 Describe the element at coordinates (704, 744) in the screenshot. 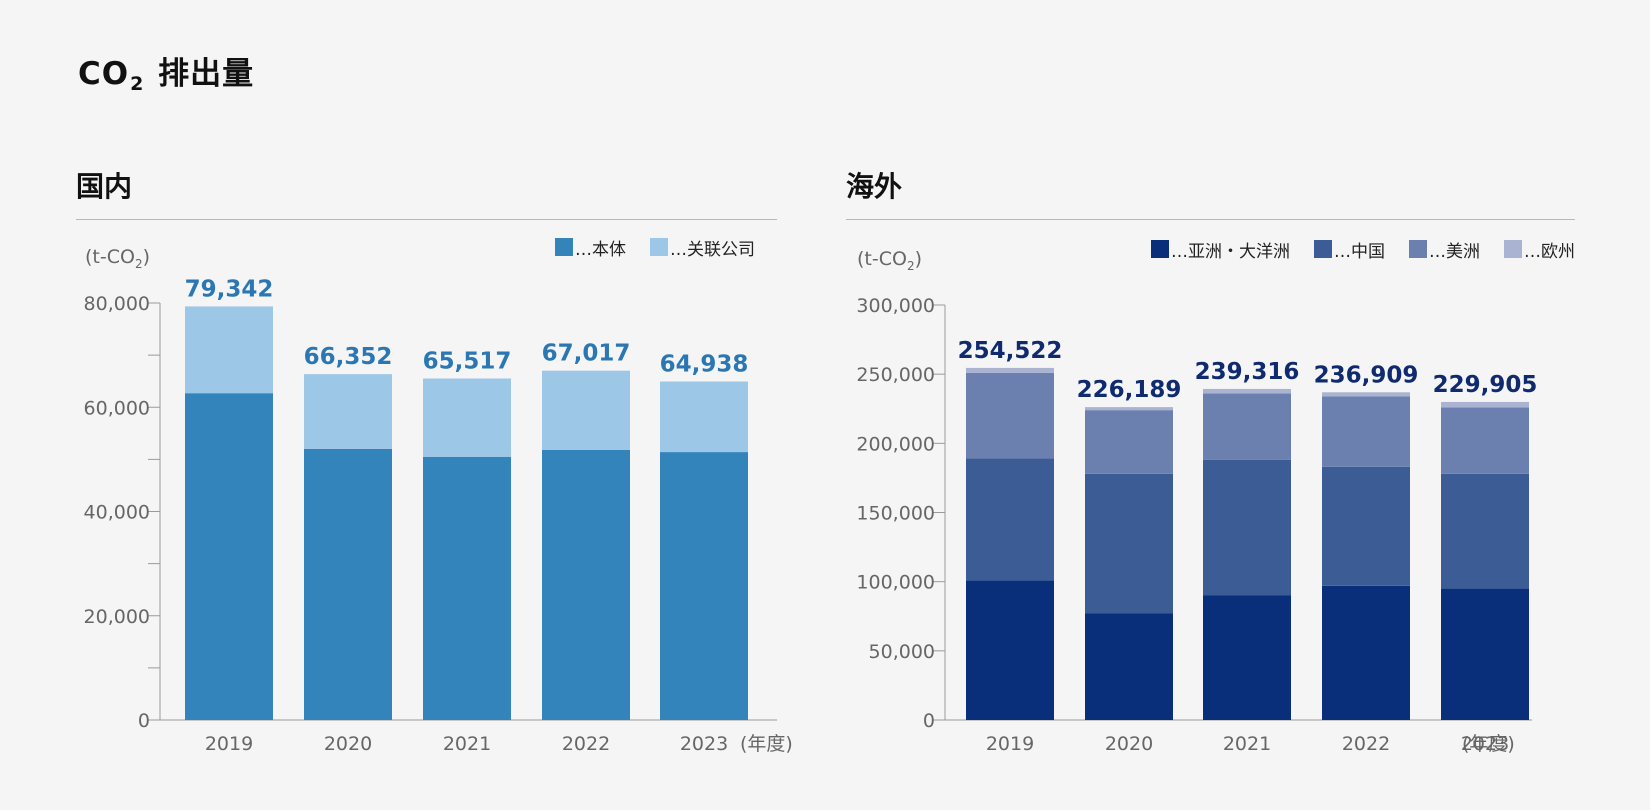

I see `domestic-x-tick-label: 2023` at that location.